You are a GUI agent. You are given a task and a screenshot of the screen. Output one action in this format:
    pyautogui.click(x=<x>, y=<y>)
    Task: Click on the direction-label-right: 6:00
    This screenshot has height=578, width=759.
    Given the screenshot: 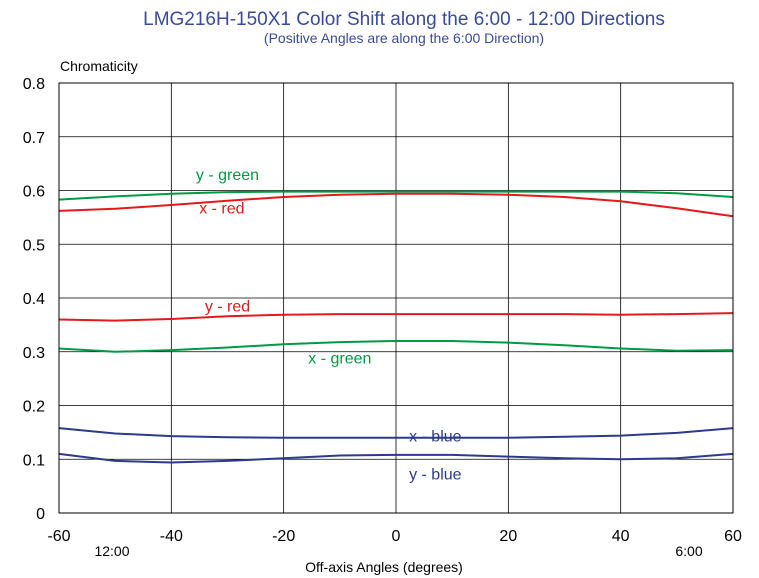 What is the action you would take?
    pyautogui.click(x=688, y=551)
    